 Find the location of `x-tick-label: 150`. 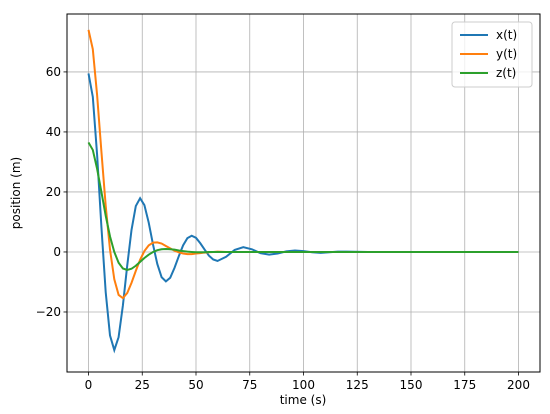

x-tick-label: 150 is located at coordinates (411, 385).